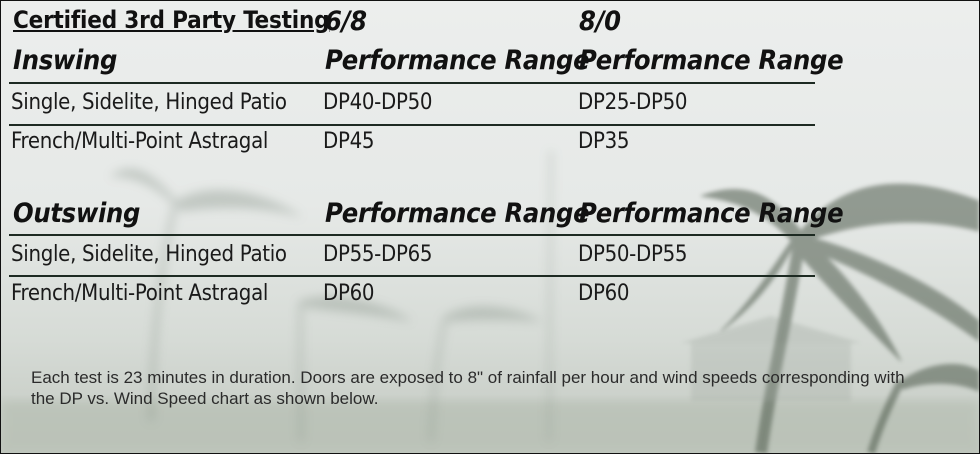 The image size is (980, 454). I want to click on door-size-6-8: 6/8, so click(346, 21).